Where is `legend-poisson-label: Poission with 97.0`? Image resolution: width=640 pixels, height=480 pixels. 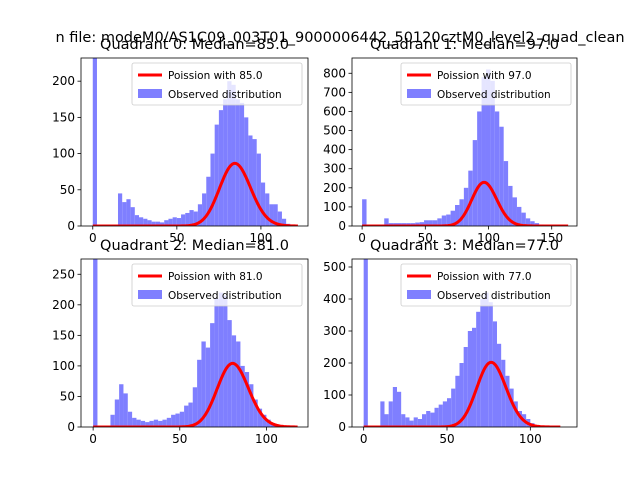
legend-poisson-label: Poission with 97.0 is located at coordinates (484, 76).